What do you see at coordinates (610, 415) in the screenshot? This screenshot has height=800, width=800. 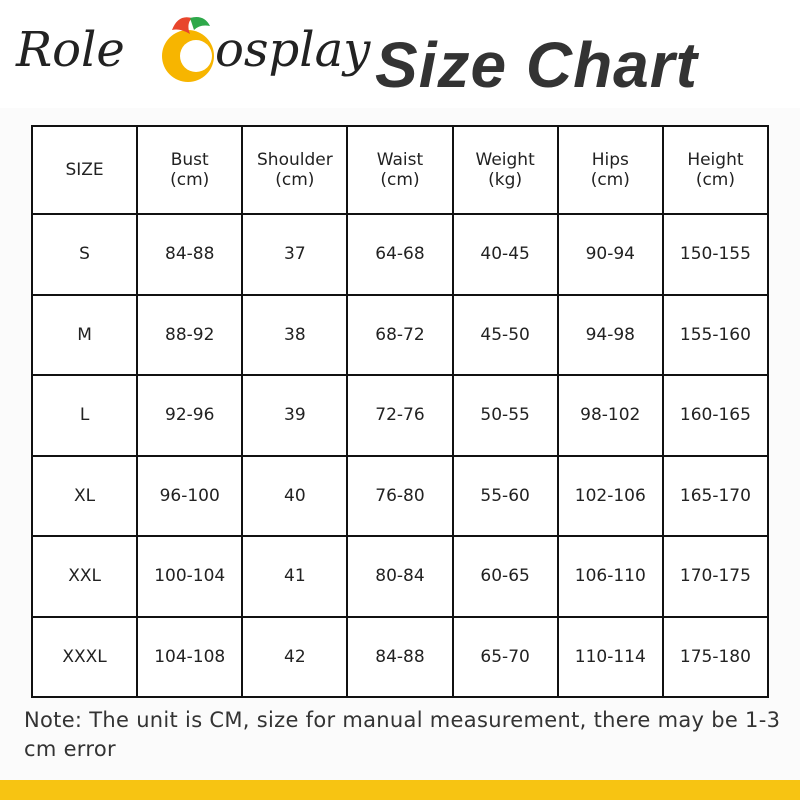 I see `table-cell: 98-102` at bounding box center [610, 415].